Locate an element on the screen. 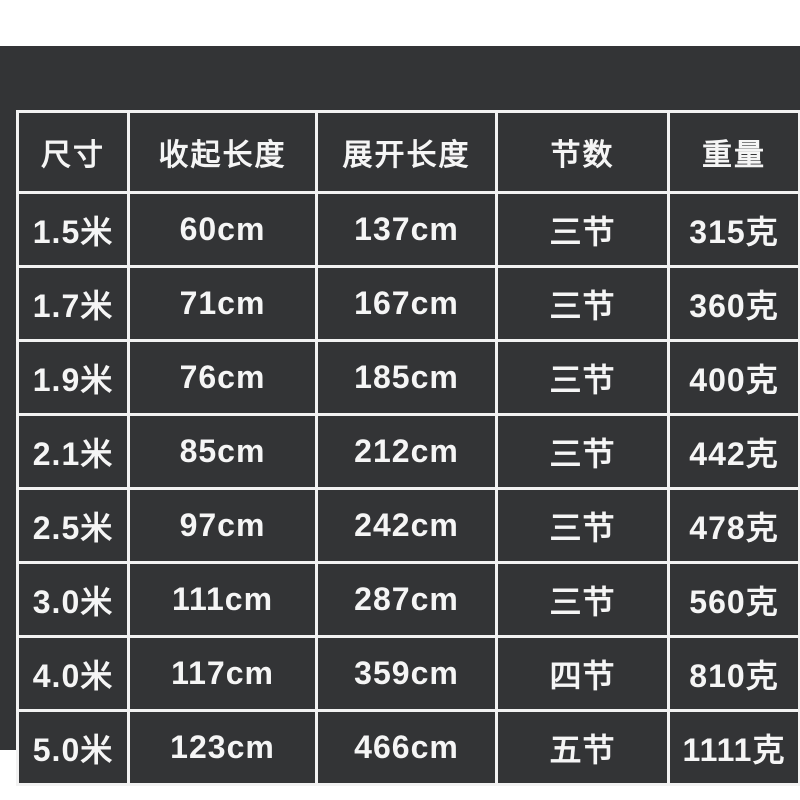 This screenshot has width=800, height=800. cell-weight: 560克 is located at coordinates (733, 599).